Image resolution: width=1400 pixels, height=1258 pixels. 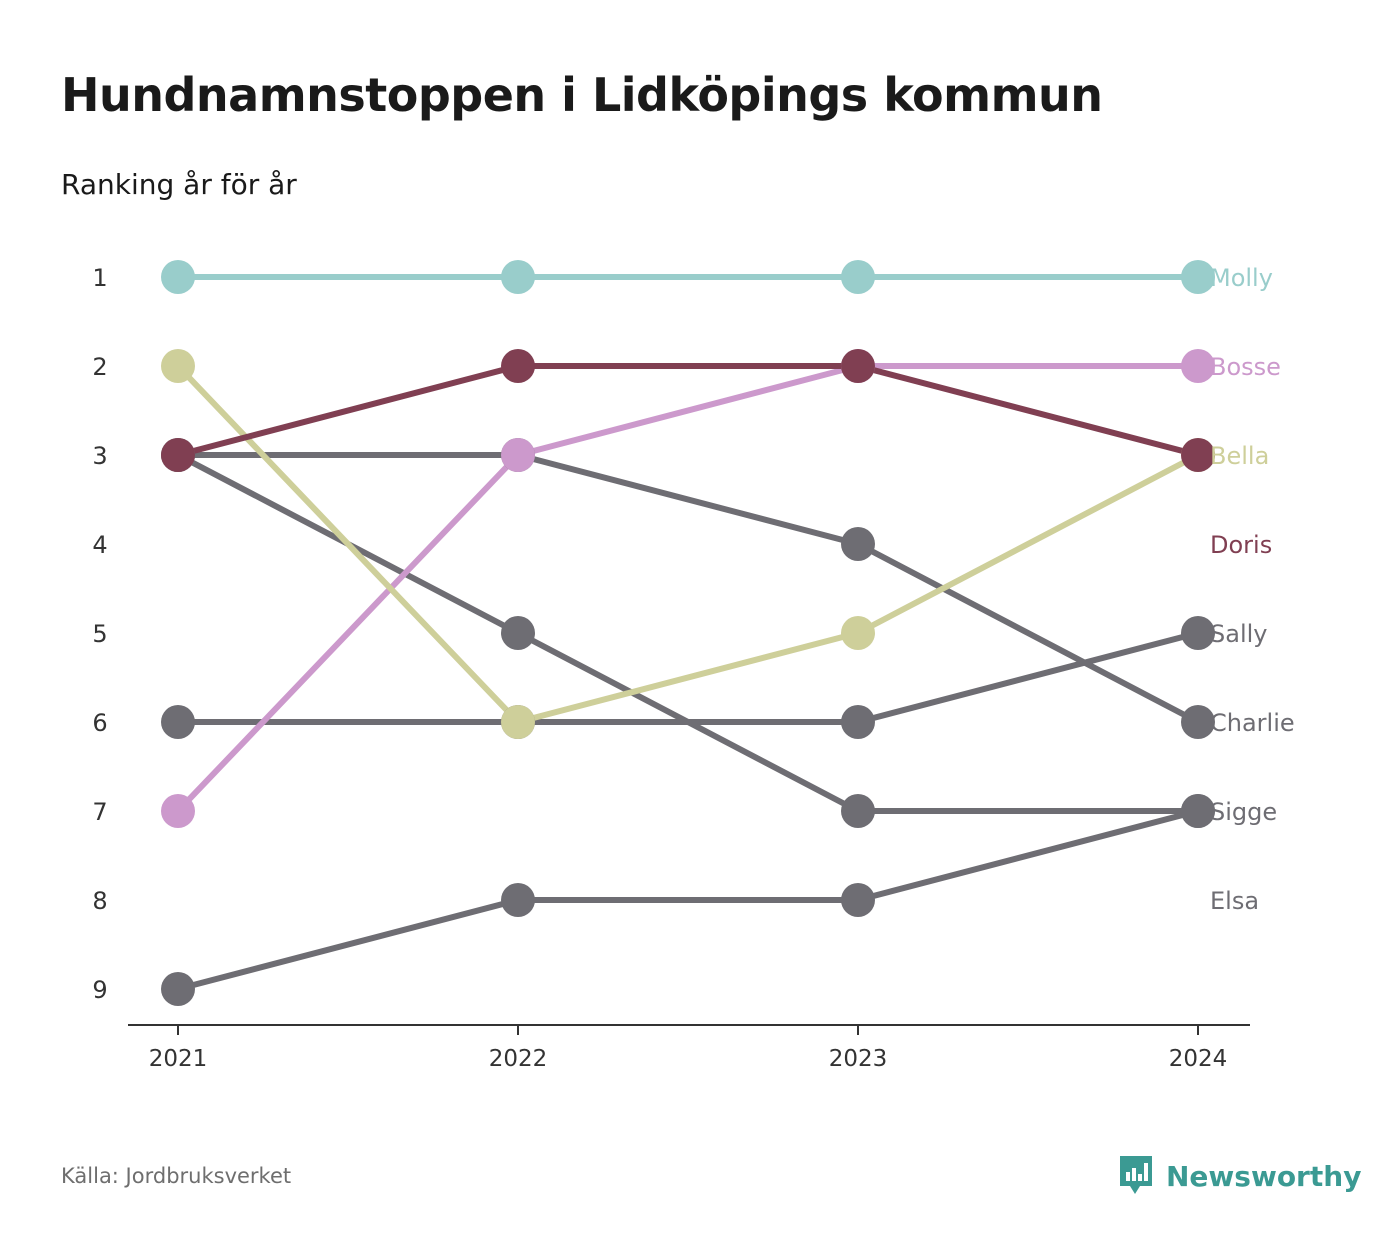 What do you see at coordinates (582, 95) in the screenshot?
I see `chart-title: Hundnamnstoppen i Lidköpings kommun` at bounding box center [582, 95].